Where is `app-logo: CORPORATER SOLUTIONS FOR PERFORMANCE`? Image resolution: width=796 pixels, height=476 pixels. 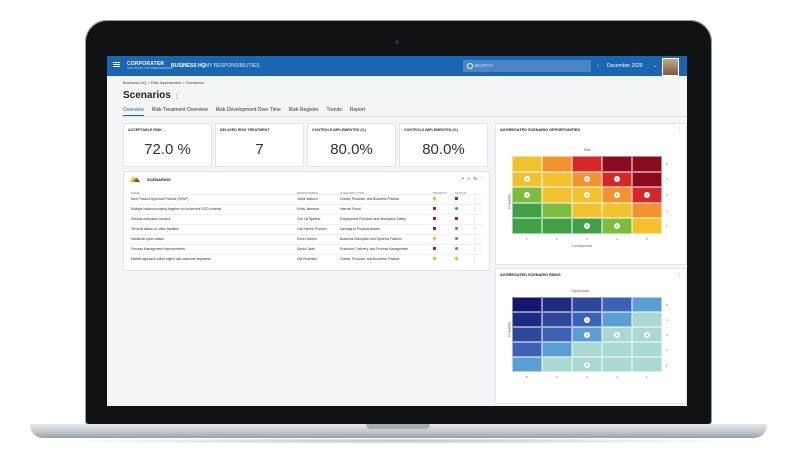 app-logo: CORPORATER SOLUTIONS FOR PERFORMANCE is located at coordinates (150, 65).